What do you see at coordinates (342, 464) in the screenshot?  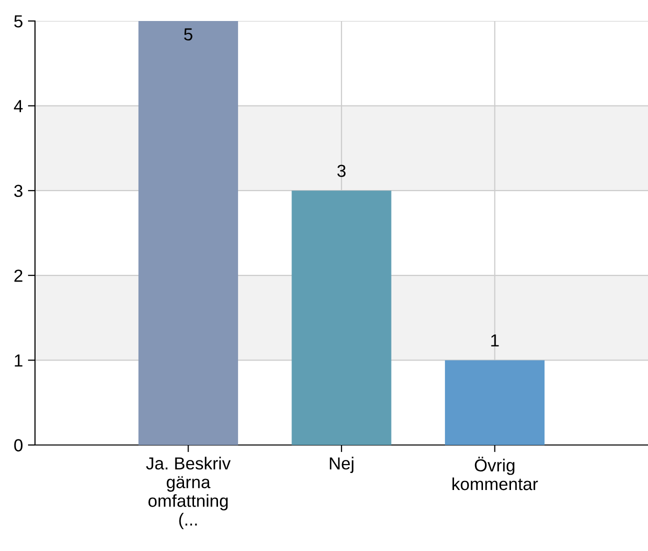 I see `x-tick-label: Nej` at bounding box center [342, 464].